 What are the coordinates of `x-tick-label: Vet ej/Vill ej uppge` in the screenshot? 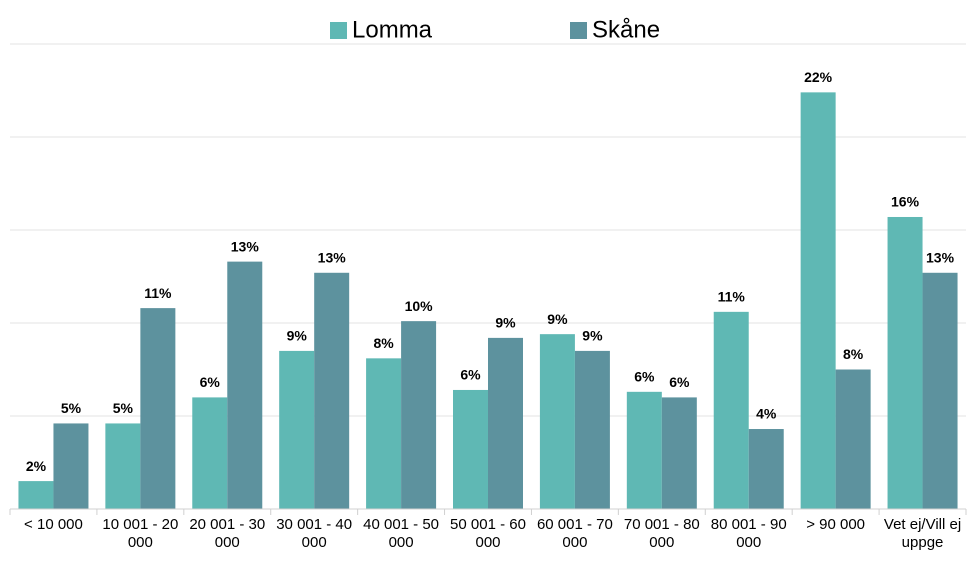 It's located at (922, 533).